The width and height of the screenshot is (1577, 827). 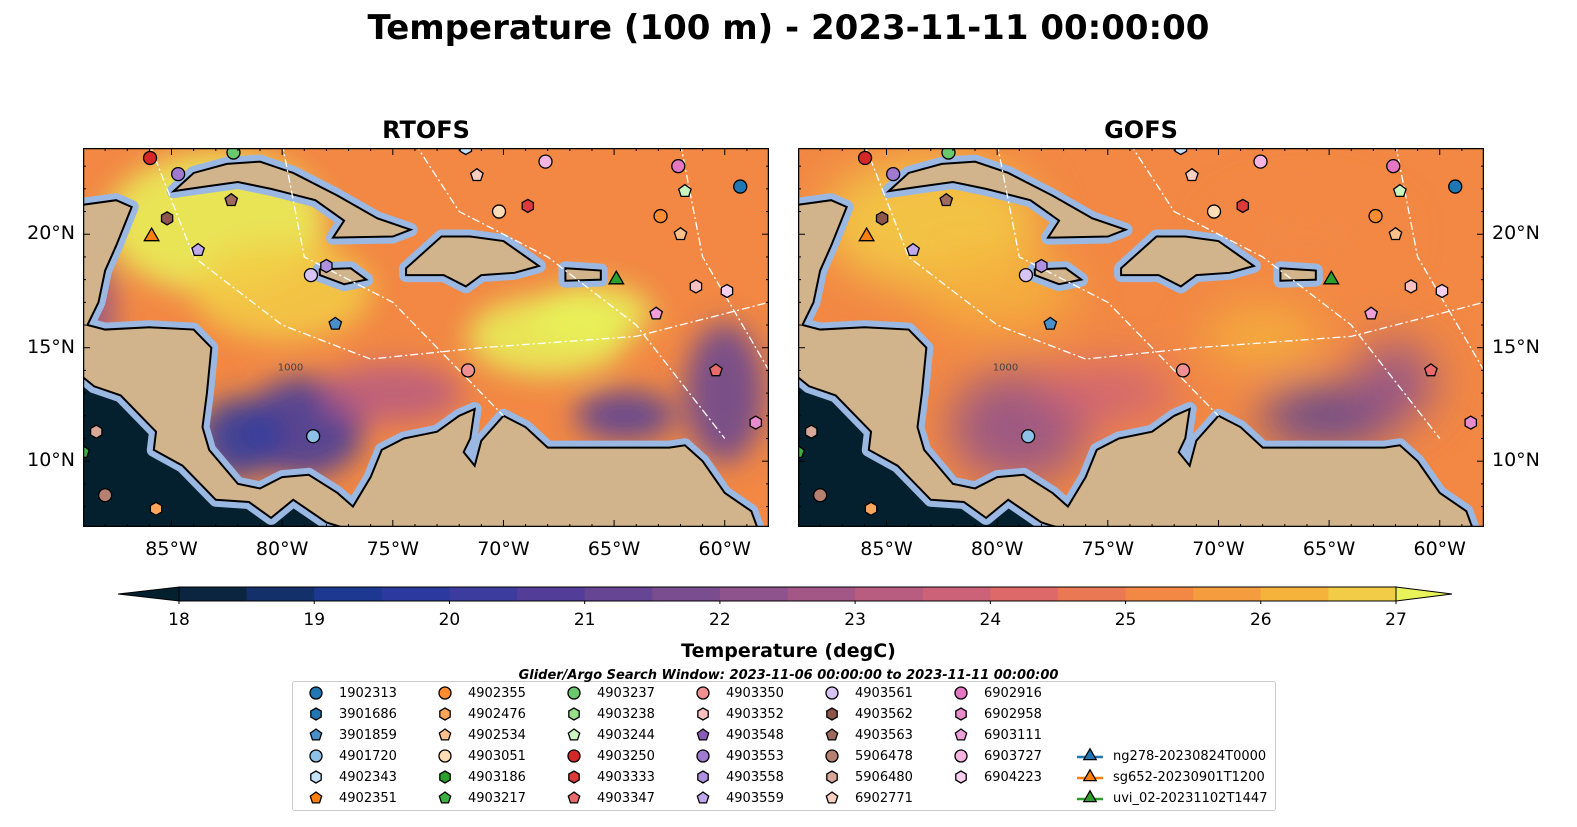 What do you see at coordinates (1125, 620) in the screenshot?
I see `colorbar-tick-label: 25` at bounding box center [1125, 620].